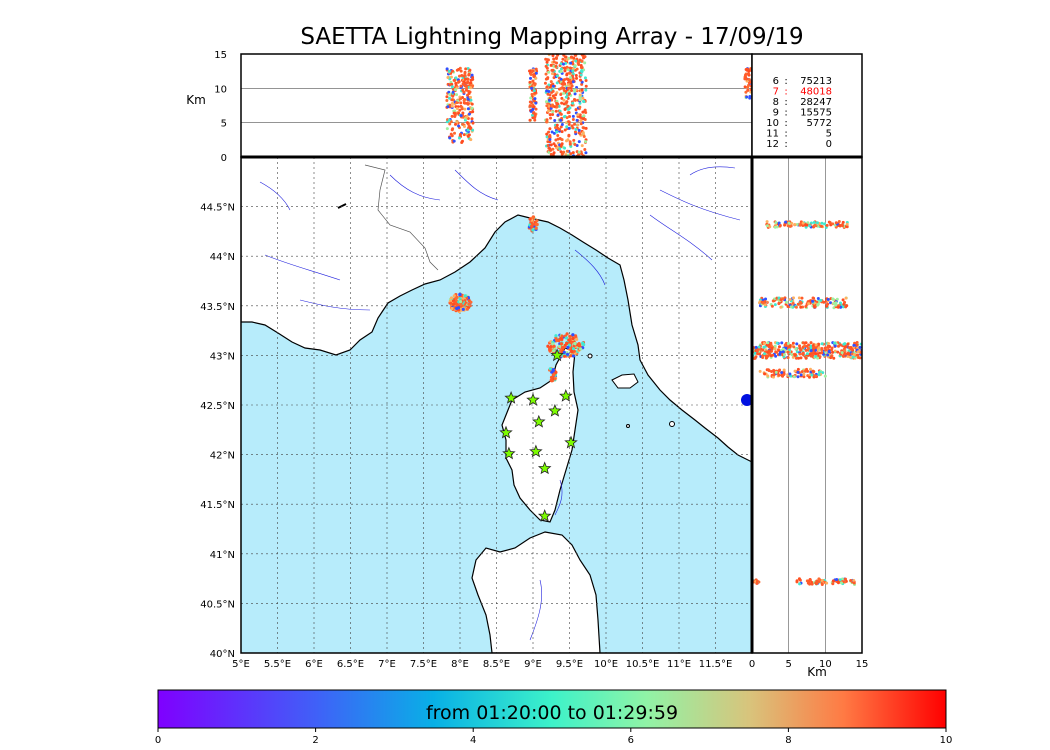  Describe the element at coordinates (224, 124) in the screenshot. I see `top-ytick-label: 5` at that location.